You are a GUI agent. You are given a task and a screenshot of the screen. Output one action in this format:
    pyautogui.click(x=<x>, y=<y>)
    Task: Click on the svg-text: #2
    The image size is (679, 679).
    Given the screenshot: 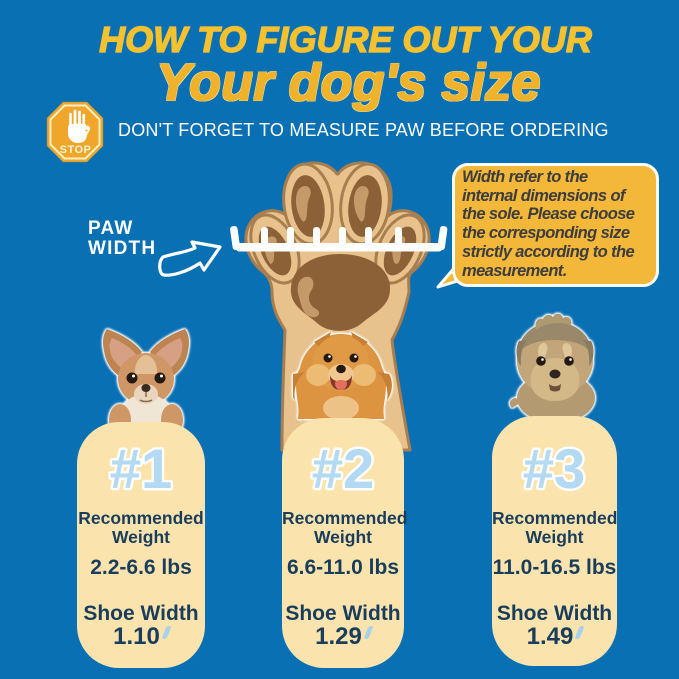 What is the action you would take?
    pyautogui.click(x=343, y=468)
    